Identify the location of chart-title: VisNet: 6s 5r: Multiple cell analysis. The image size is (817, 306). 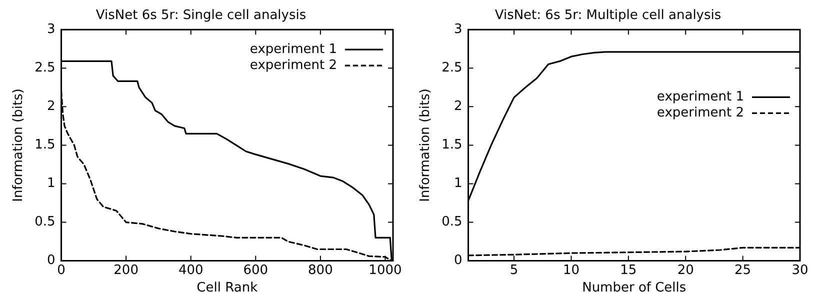
(608, 16).